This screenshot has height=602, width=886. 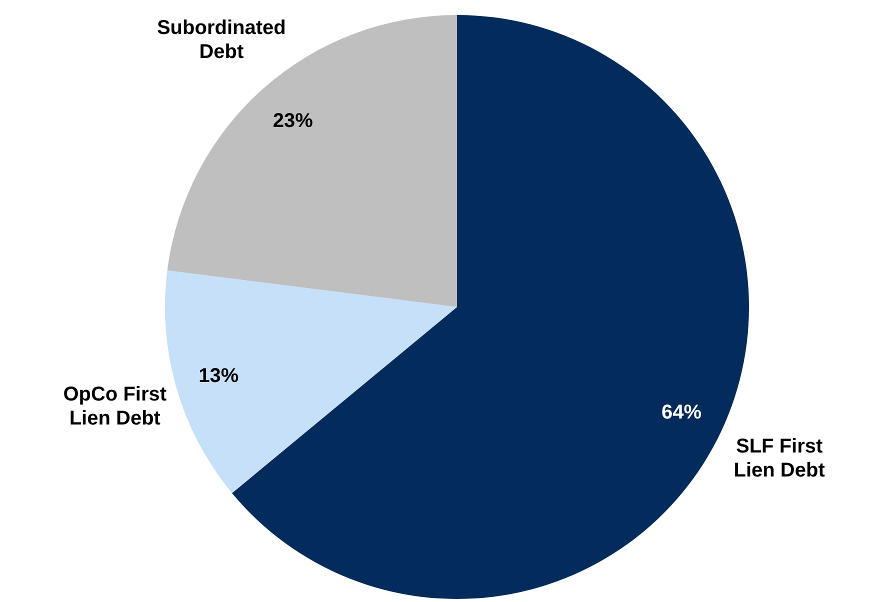 I want to click on slice-label: SLF First Lien Debt, so click(x=780, y=459).